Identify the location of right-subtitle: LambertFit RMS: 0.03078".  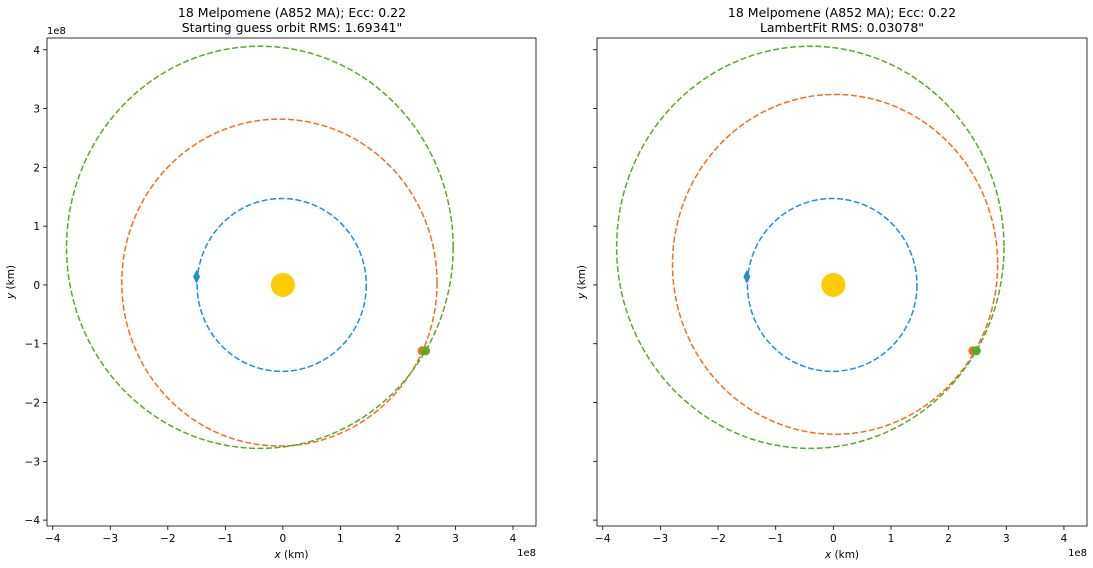
(842, 27).